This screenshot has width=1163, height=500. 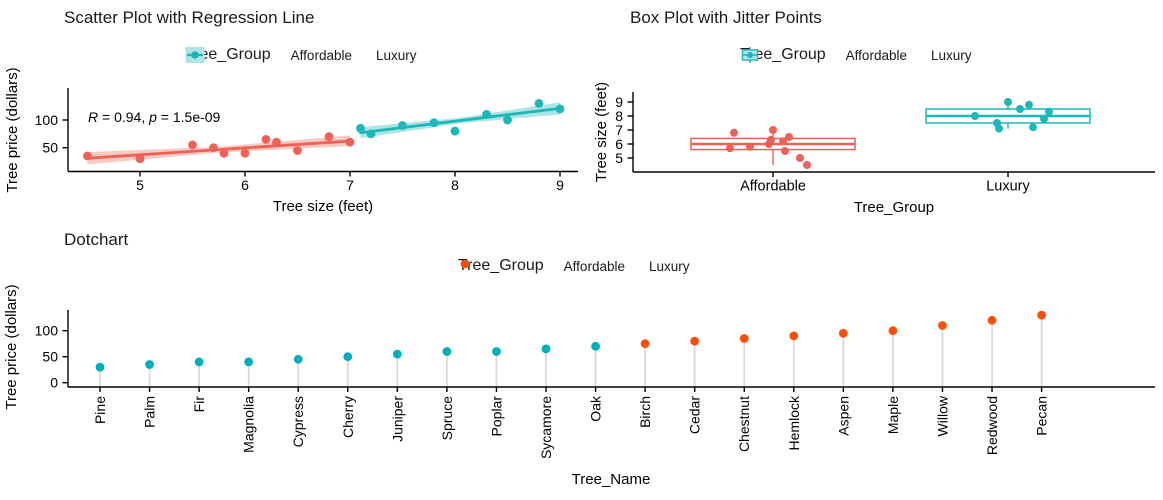 What do you see at coordinates (249, 424) in the screenshot?
I see `x-tick-label: Magnolia` at bounding box center [249, 424].